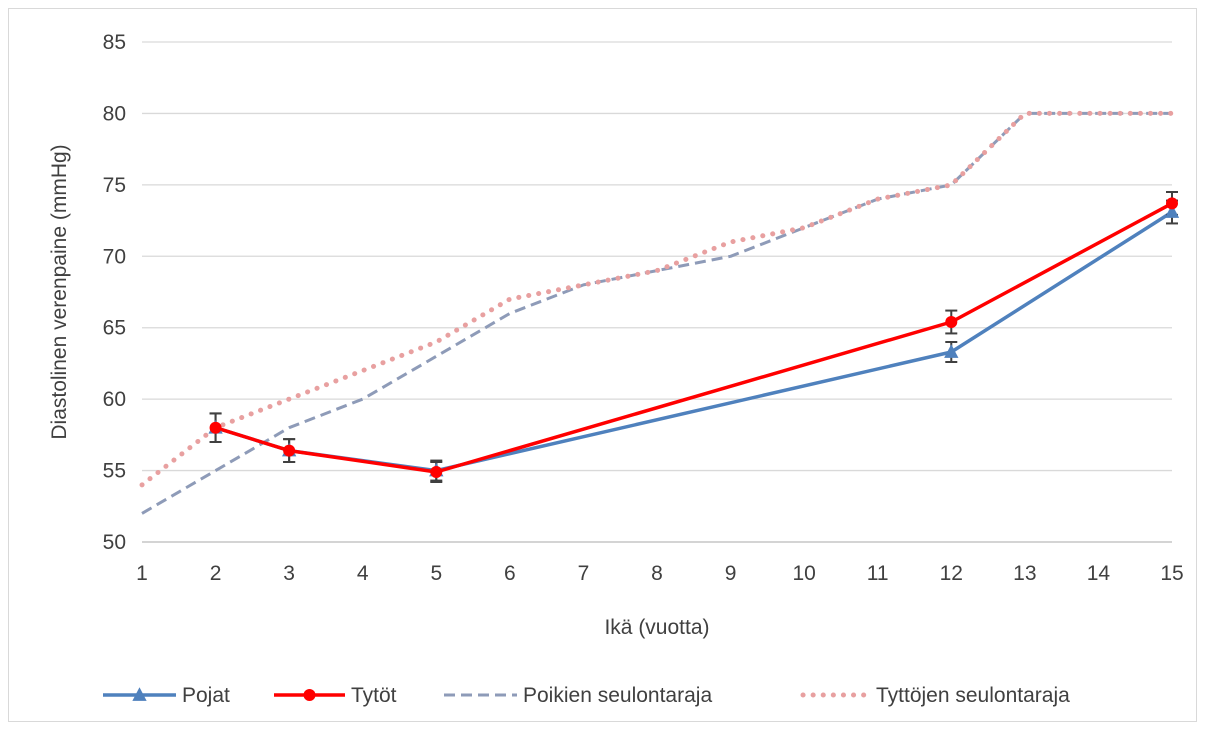  I want to click on x-tick-label: 11, so click(878, 573).